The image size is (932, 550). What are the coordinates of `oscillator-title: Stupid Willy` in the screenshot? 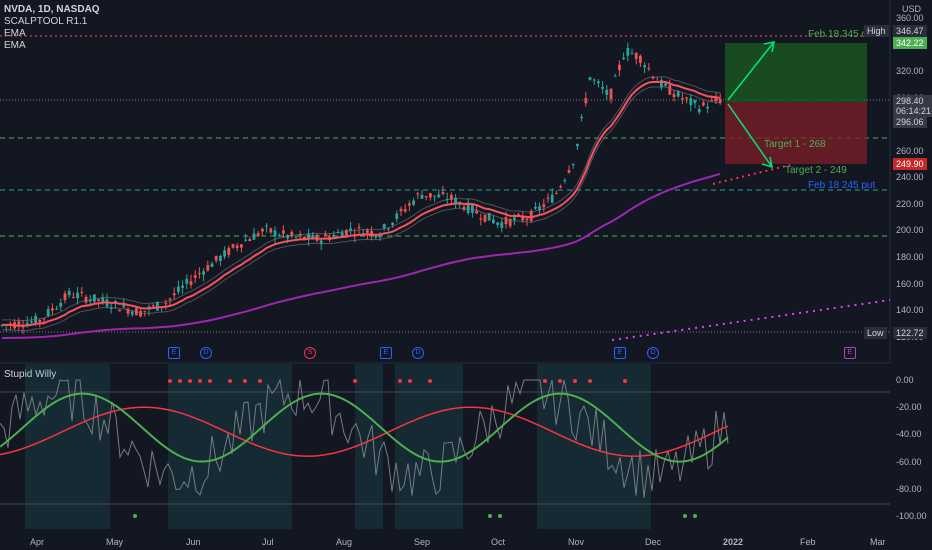 It's located at (30, 374).